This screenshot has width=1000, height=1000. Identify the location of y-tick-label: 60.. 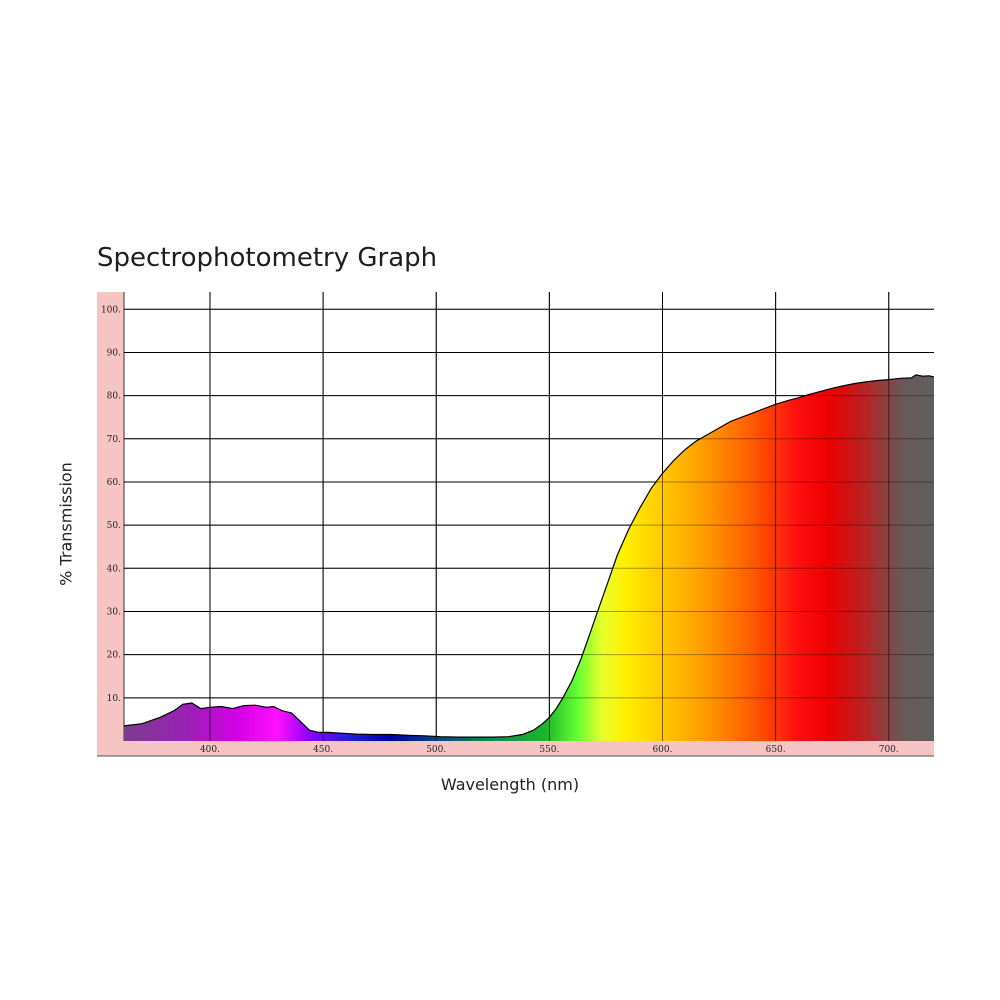
(114, 483).